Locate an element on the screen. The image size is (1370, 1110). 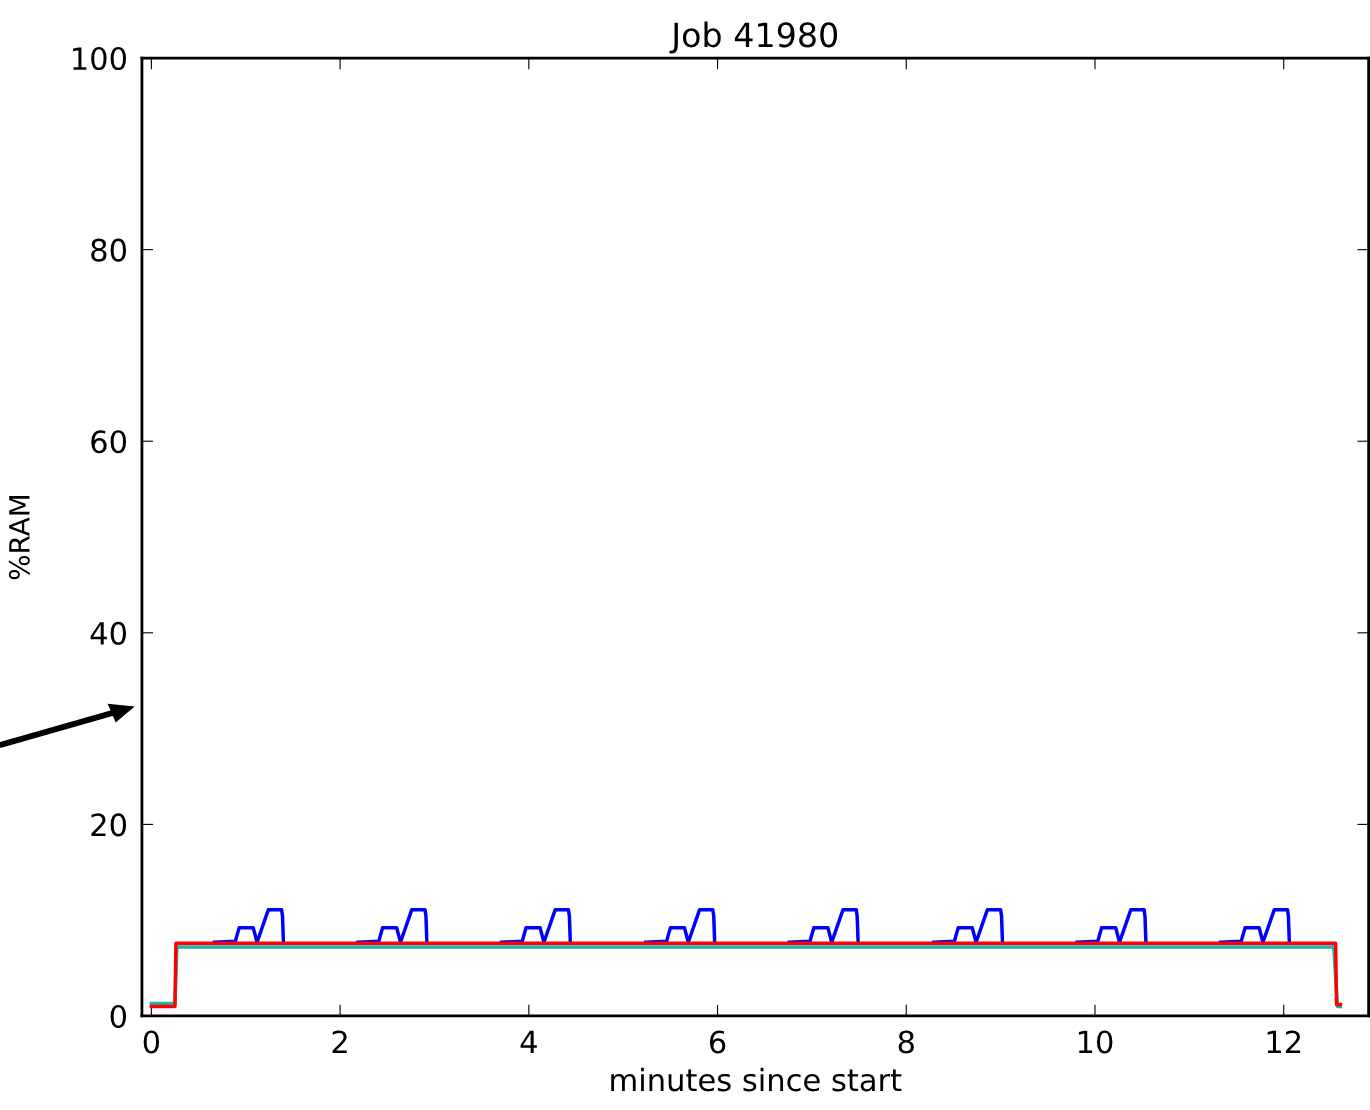
x-tick-label: 2 is located at coordinates (339, 1042).